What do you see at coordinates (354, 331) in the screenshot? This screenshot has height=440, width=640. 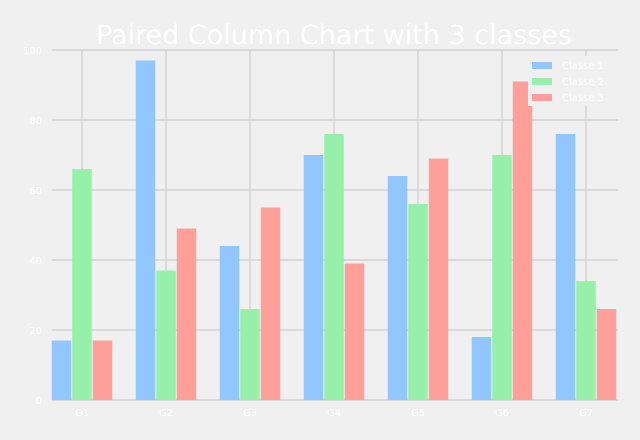 I see `bar-classe-3-g4` at bounding box center [354, 331].